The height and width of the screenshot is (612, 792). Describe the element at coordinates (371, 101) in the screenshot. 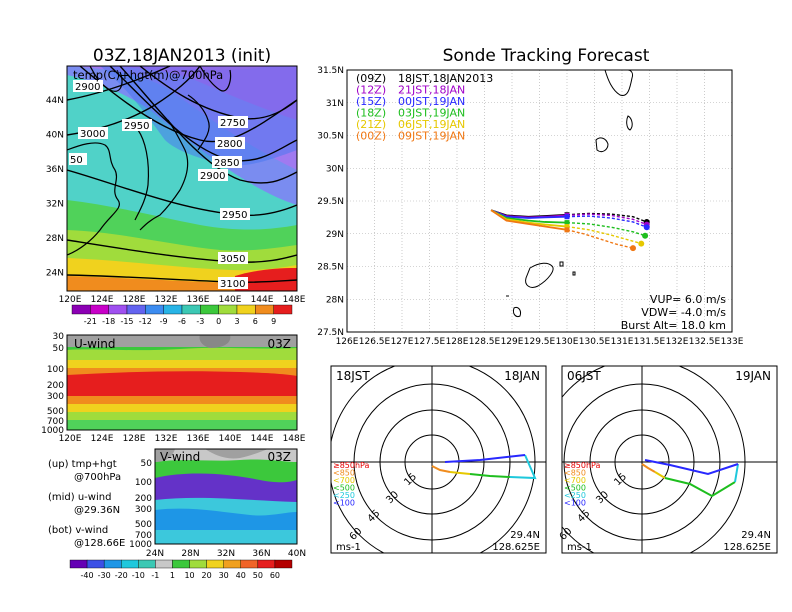

I see `launch-legend-code: (15Z)` at that location.